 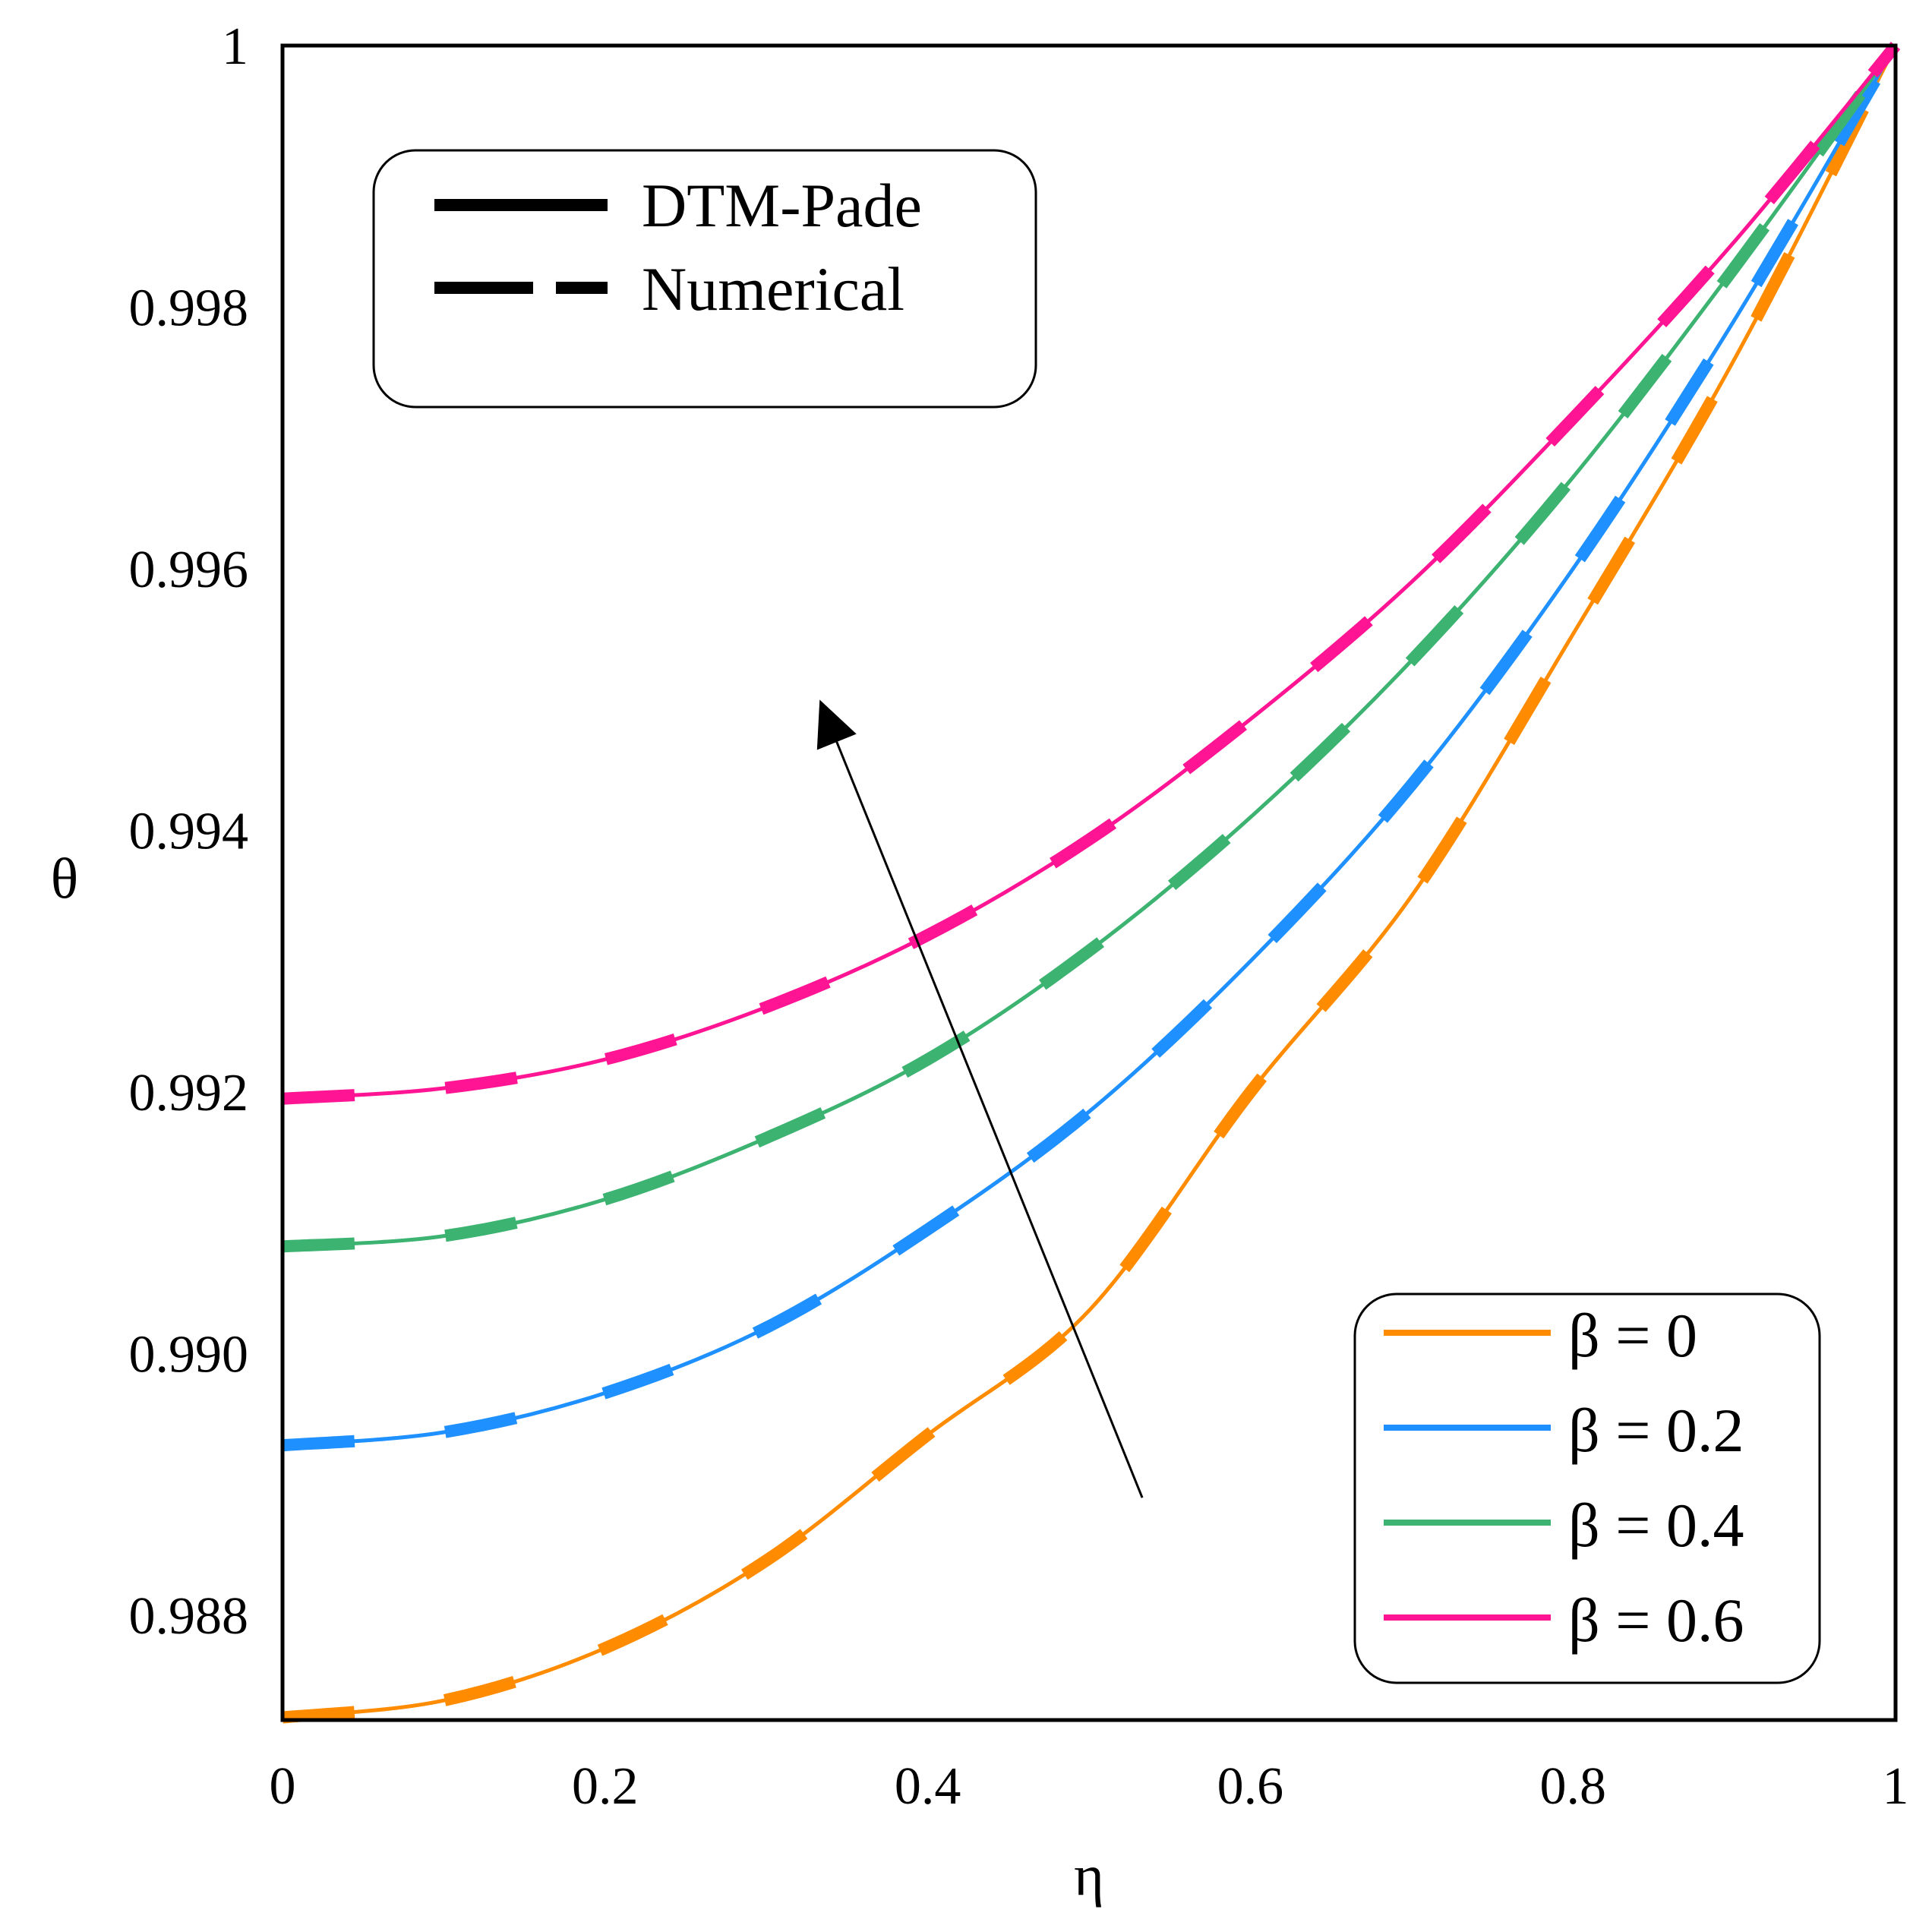 I want to click on x-tick-label: 1, so click(x=1896, y=1787).